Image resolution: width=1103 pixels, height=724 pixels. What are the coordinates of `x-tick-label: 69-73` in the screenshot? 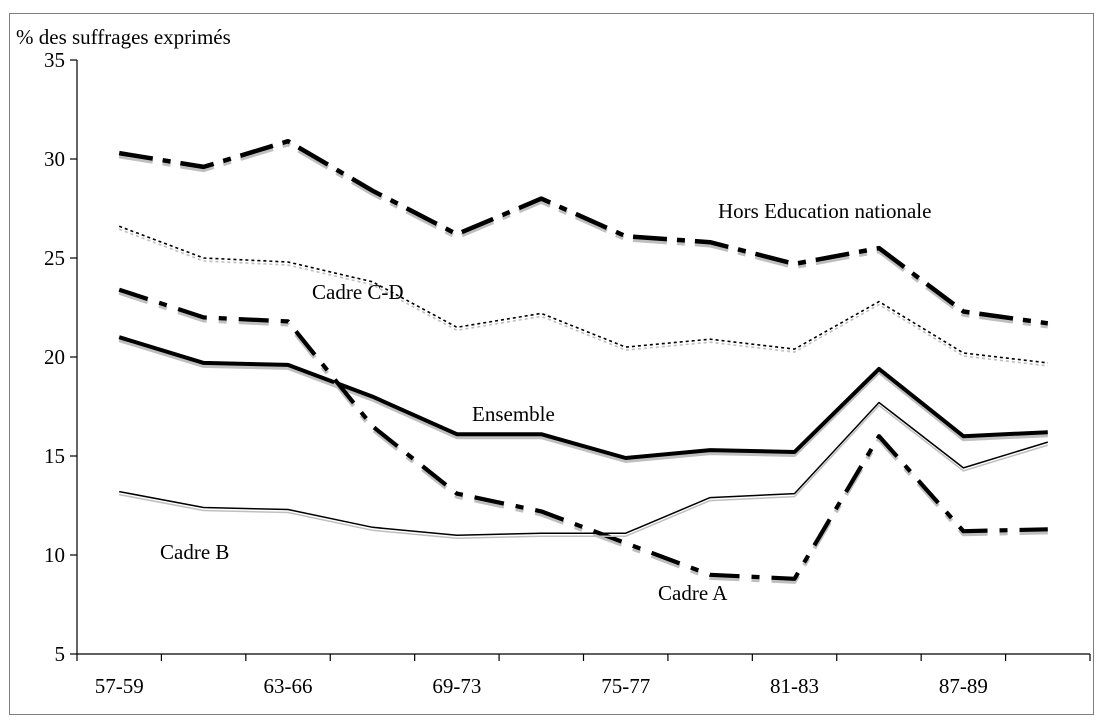 It's located at (456, 686).